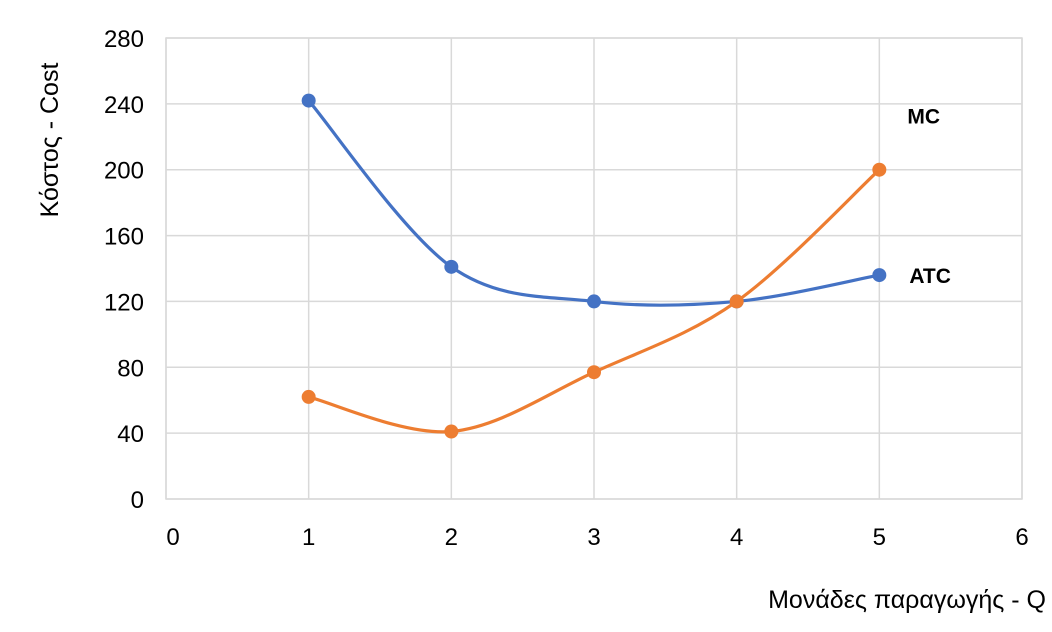  I want to click on x-tick-label: 2, so click(451, 537).